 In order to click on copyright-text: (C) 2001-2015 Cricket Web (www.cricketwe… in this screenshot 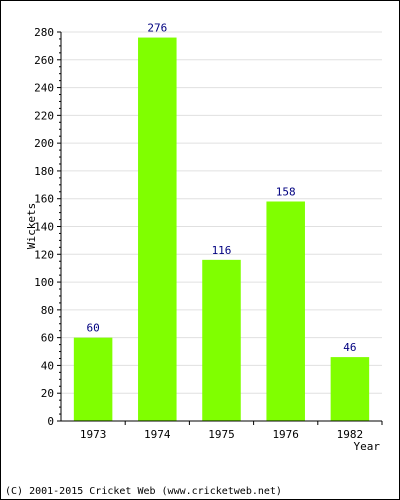, I will do `click(143, 491)`.